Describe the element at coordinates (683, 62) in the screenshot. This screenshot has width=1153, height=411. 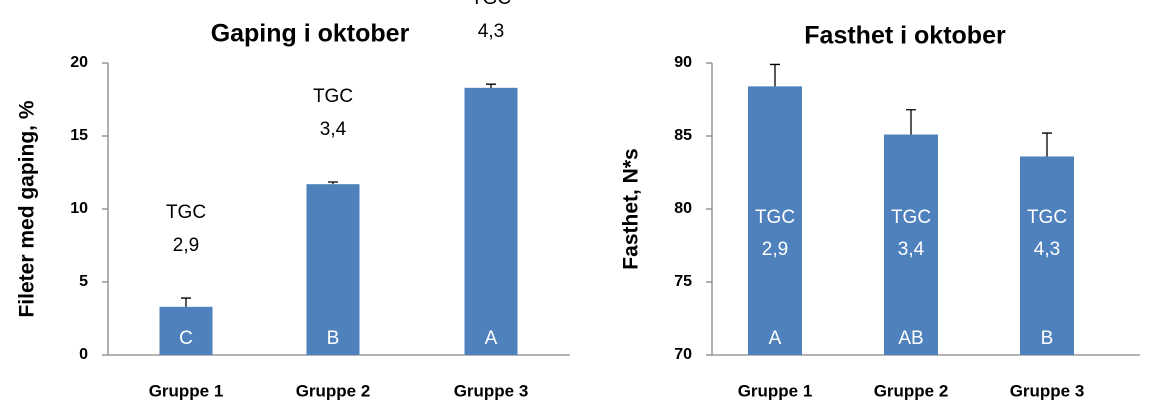
I see `y-tick-label: 90` at that location.